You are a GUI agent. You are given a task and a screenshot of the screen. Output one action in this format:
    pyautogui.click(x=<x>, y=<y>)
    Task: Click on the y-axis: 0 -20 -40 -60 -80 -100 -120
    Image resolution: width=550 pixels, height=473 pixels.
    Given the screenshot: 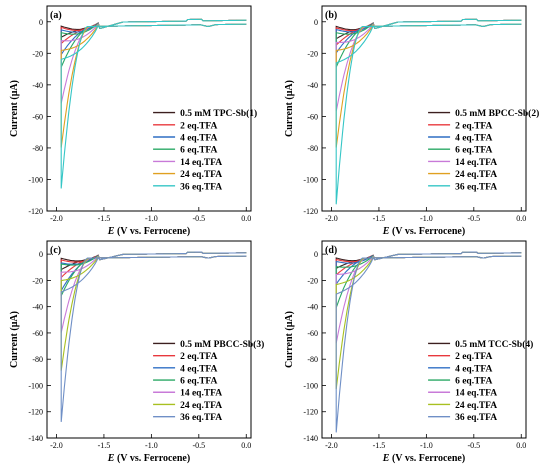 What is the action you would take?
    pyautogui.click(x=314, y=117)
    